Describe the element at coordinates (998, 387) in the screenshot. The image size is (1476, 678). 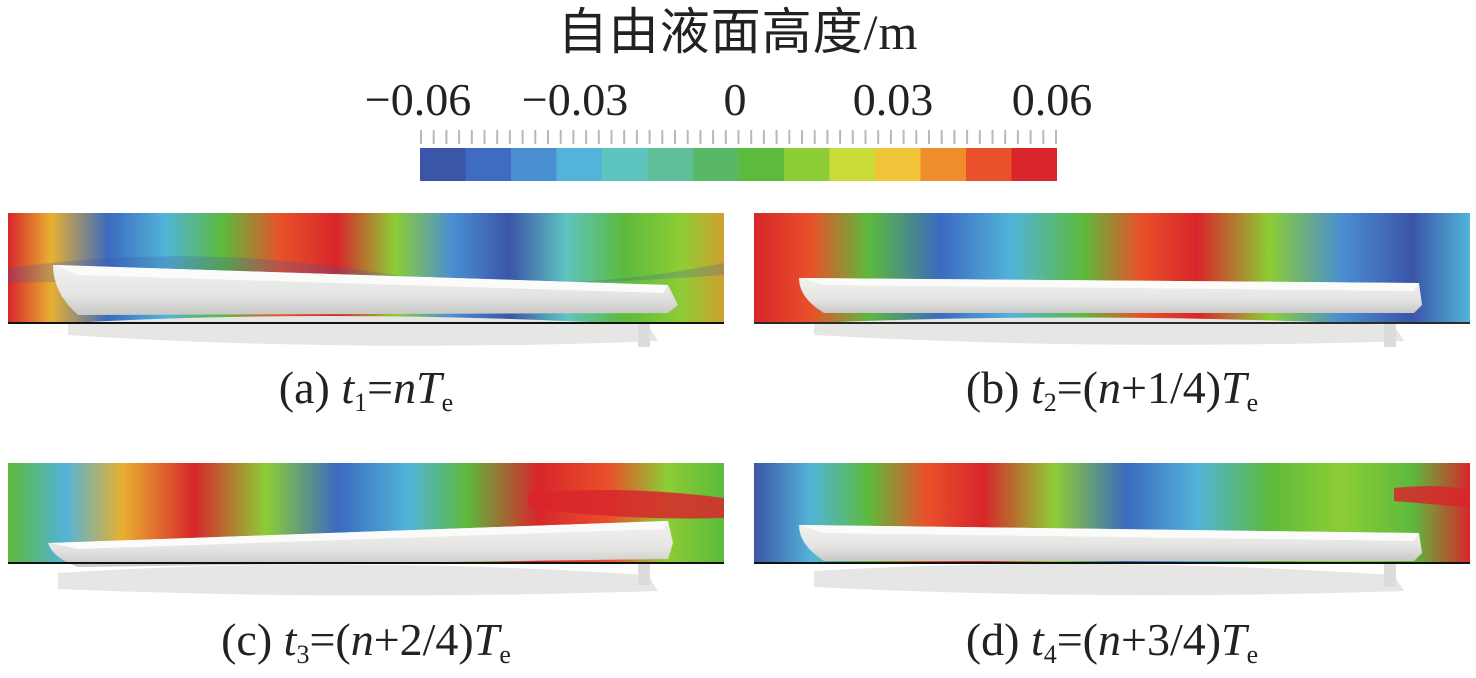
I see `caption-b-label: (b)` at that location.